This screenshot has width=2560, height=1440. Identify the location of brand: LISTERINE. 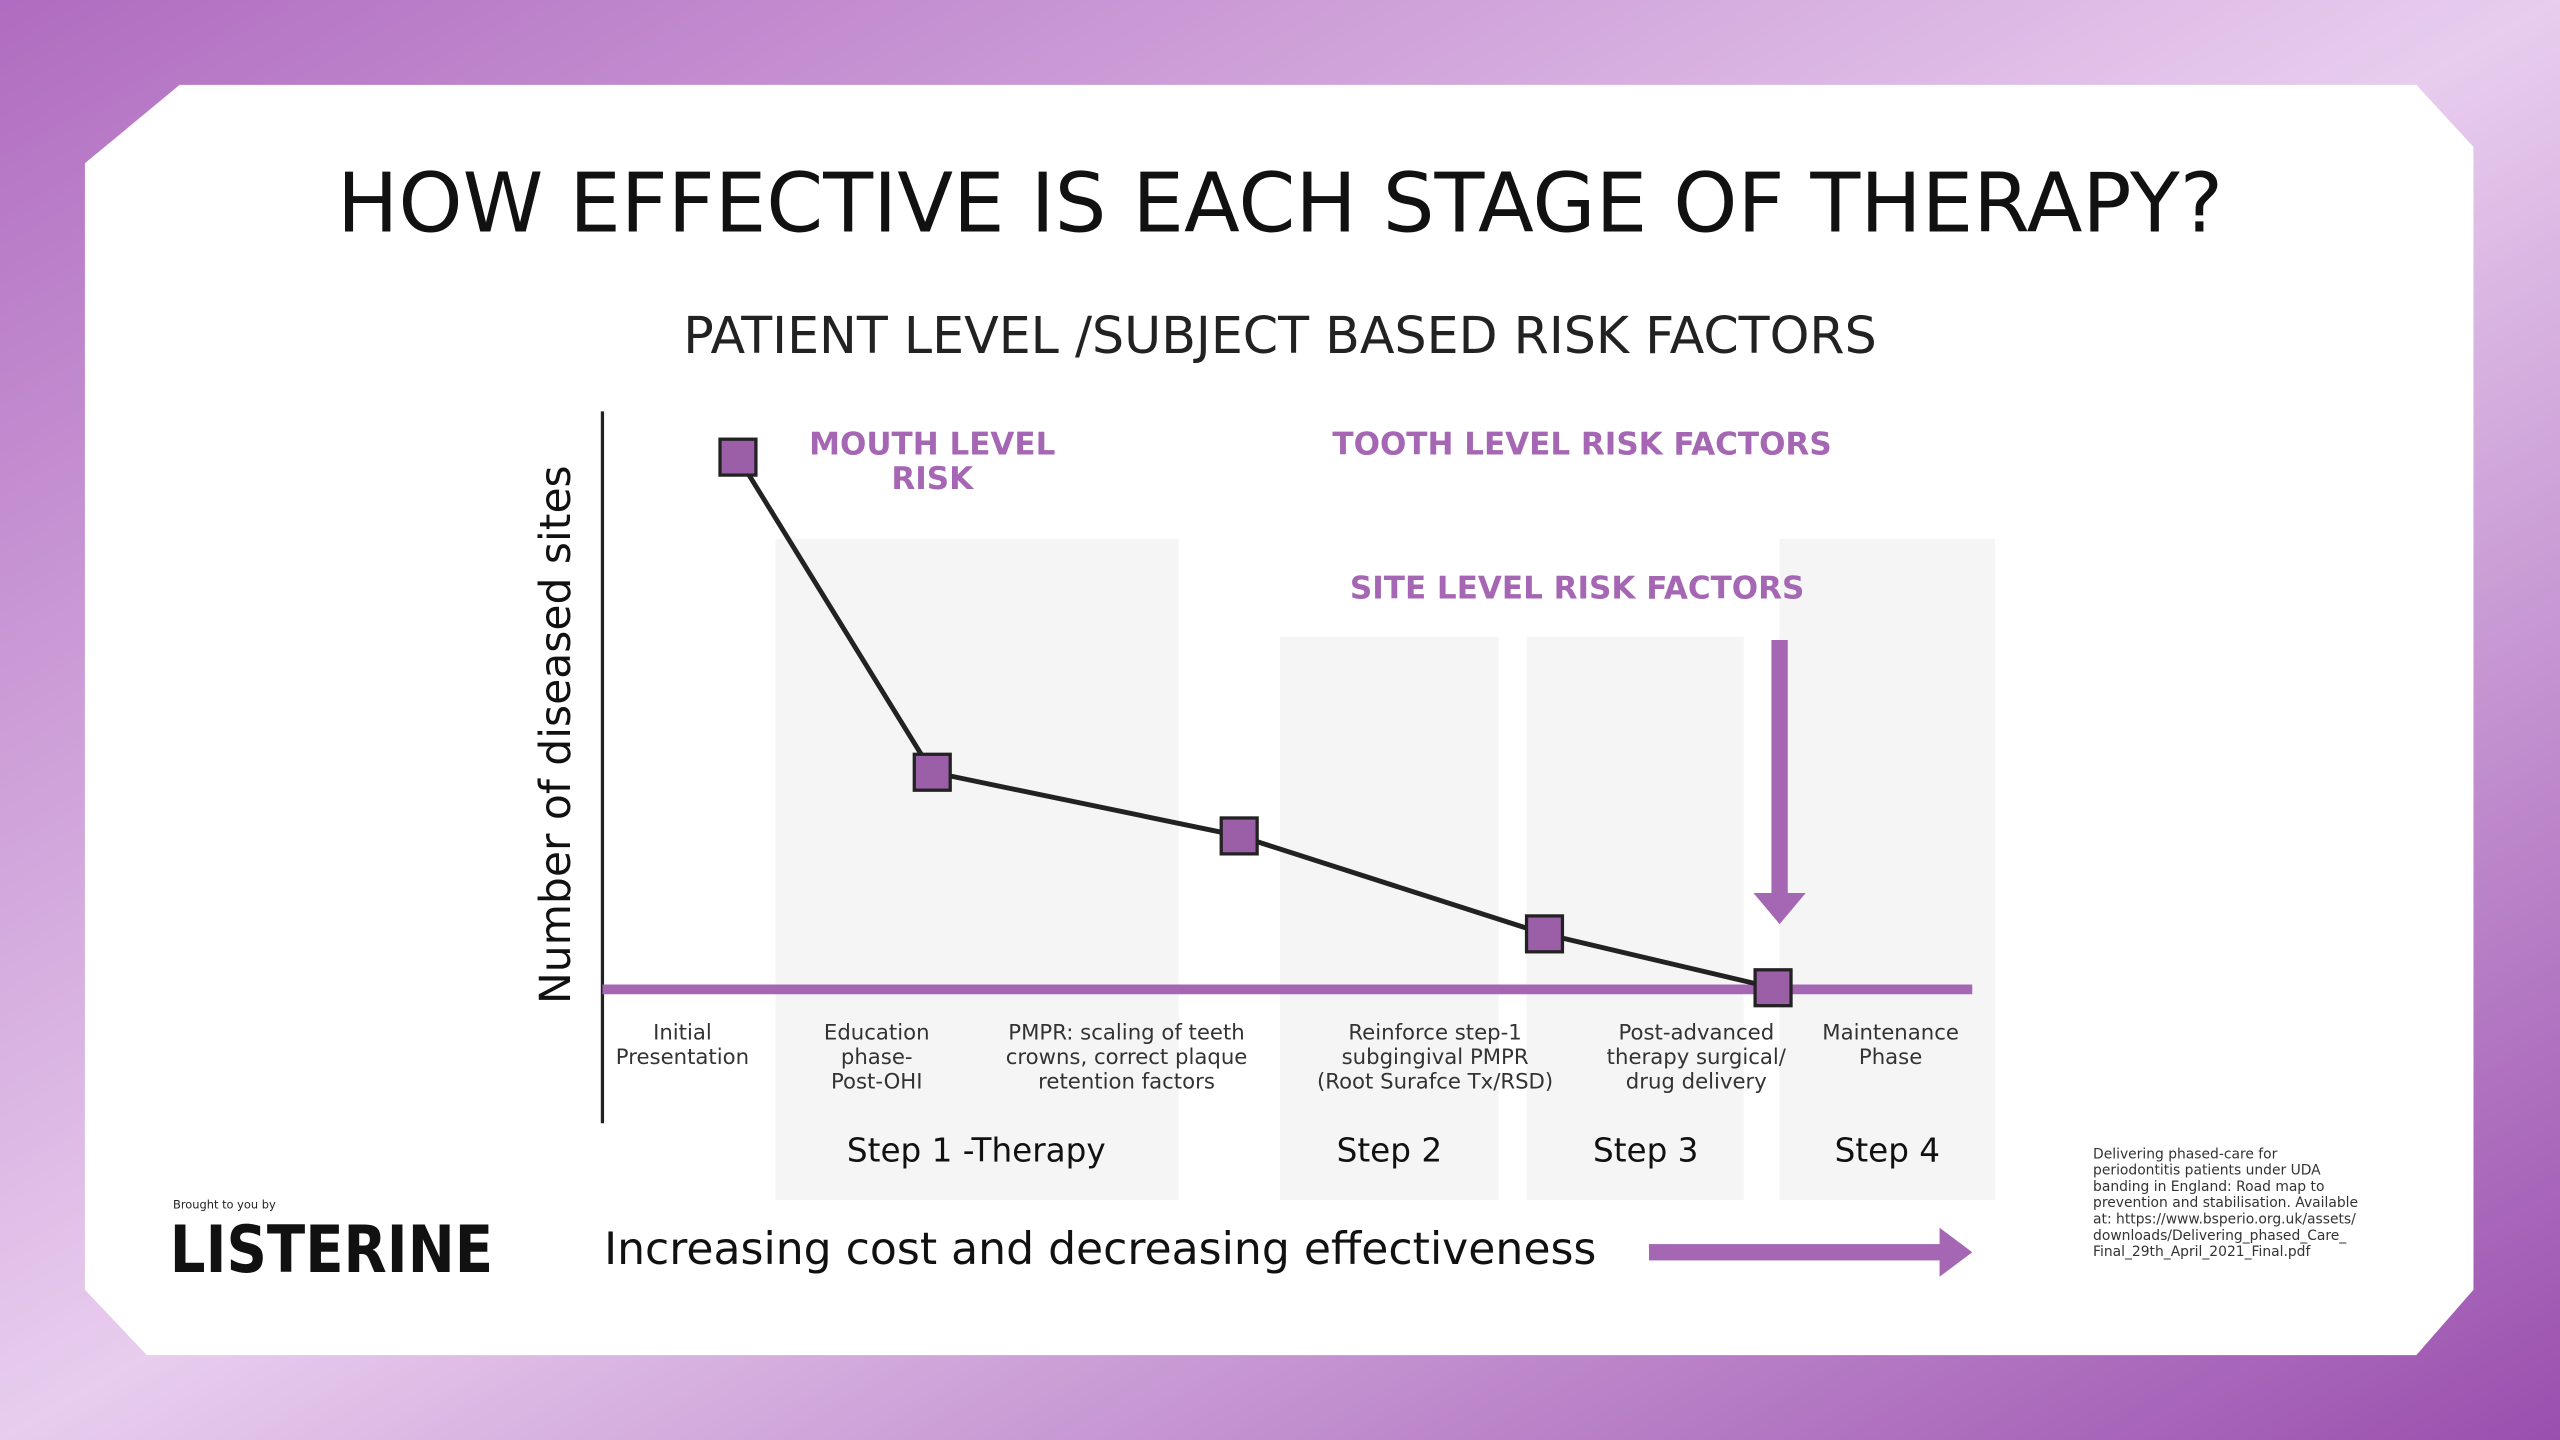
(331, 1250).